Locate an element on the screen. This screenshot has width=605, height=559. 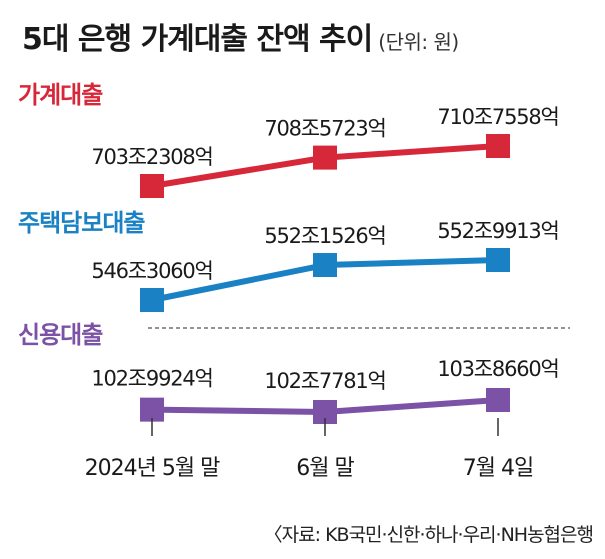
data-label-credit-0: 102조9924억 is located at coordinates (151, 379).